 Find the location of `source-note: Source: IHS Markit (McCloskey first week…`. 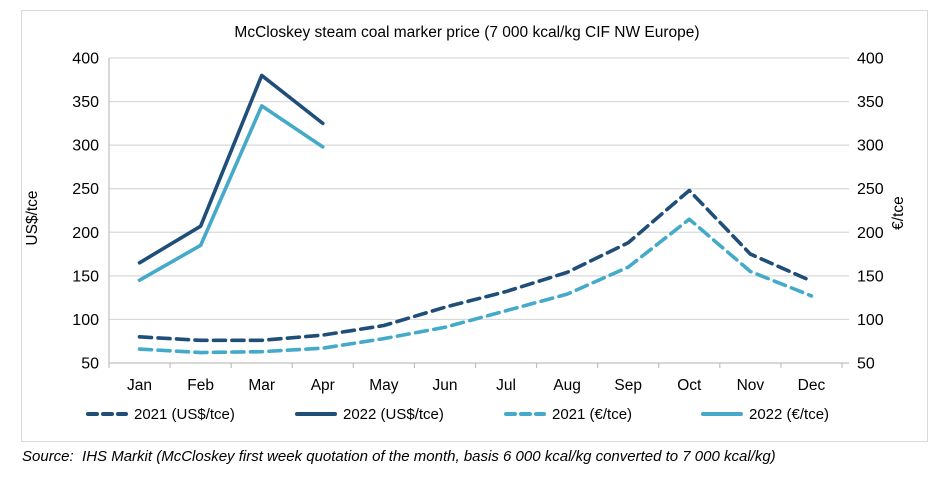

source-note: Source: IHS Markit (McCloskey first week… is located at coordinates (399, 456).